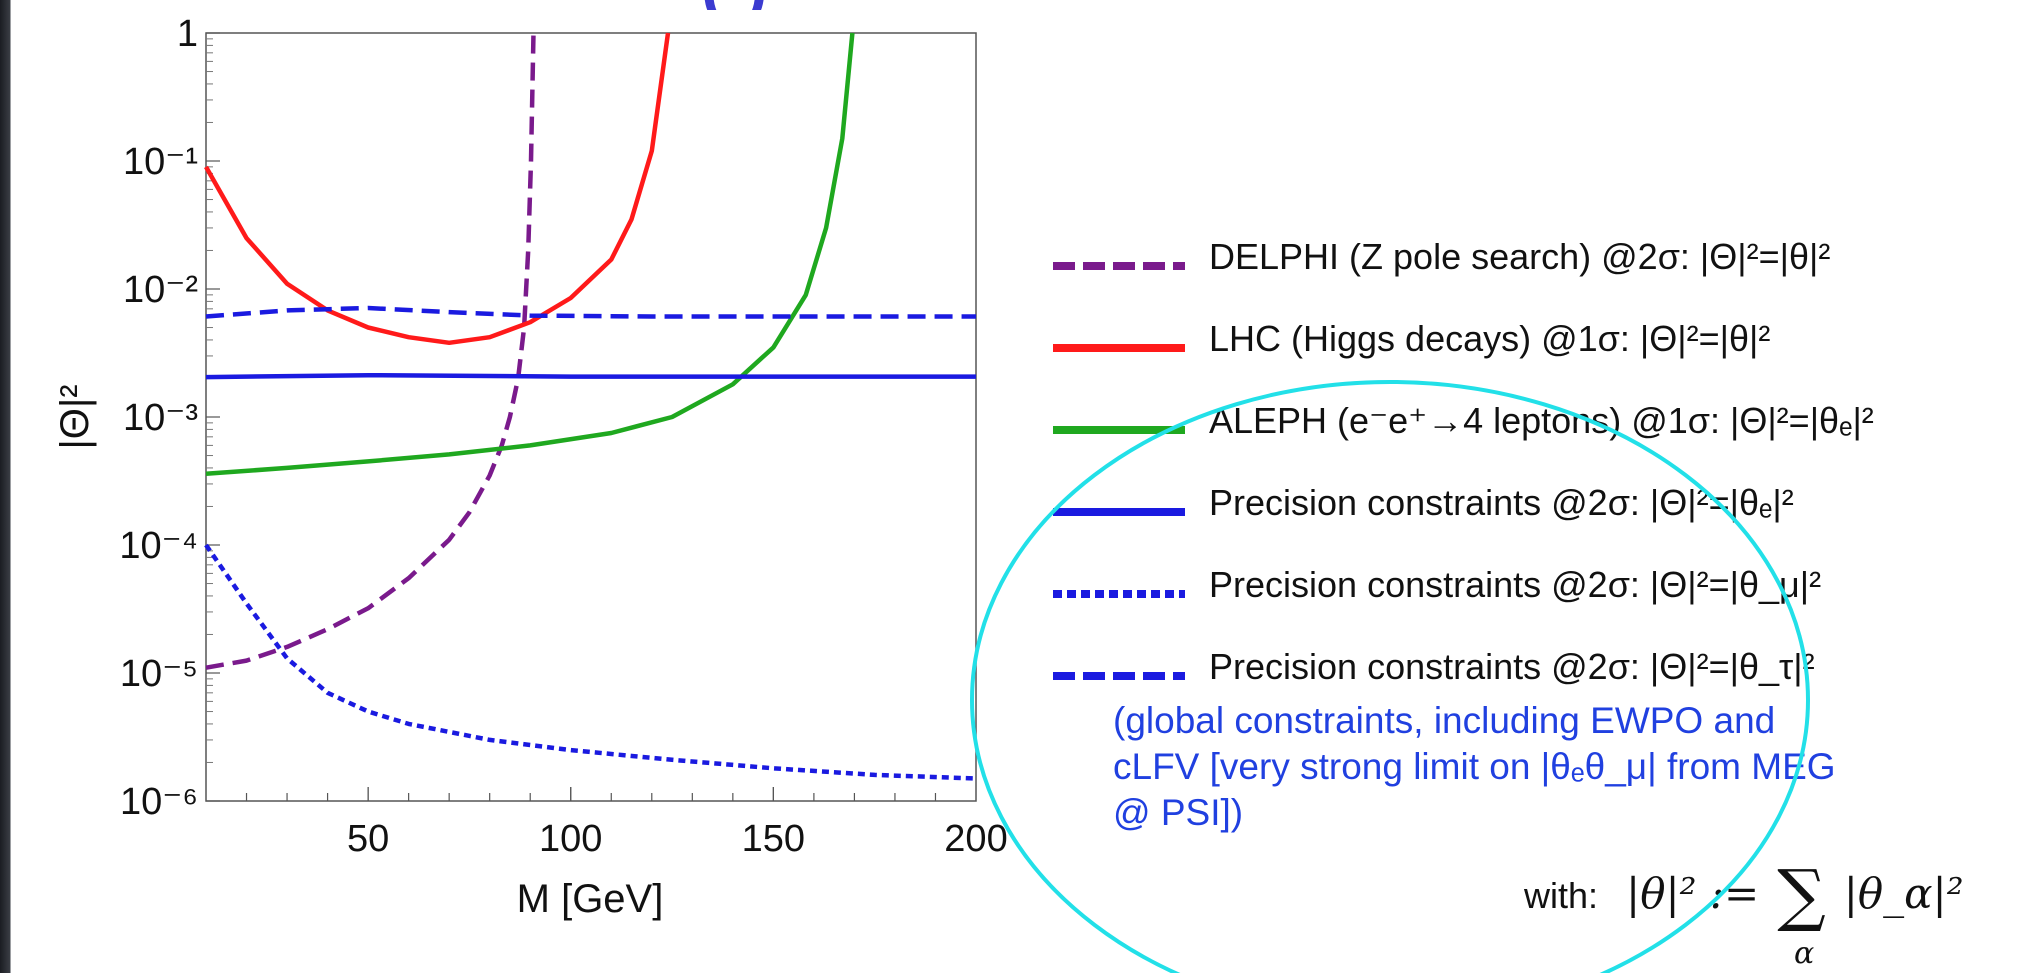 This screenshot has width=2024, height=973. What do you see at coordinates (570, 839) in the screenshot?
I see `x-tick-label: 100` at bounding box center [570, 839].